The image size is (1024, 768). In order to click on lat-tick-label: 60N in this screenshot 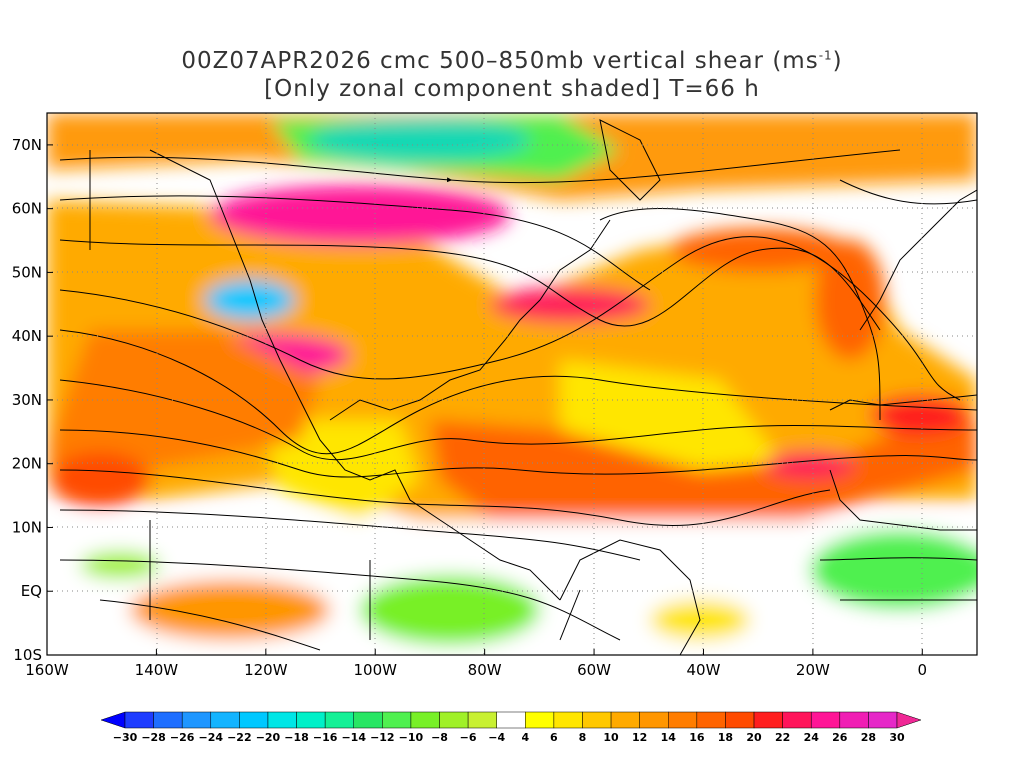, I will do `click(27, 209)`.